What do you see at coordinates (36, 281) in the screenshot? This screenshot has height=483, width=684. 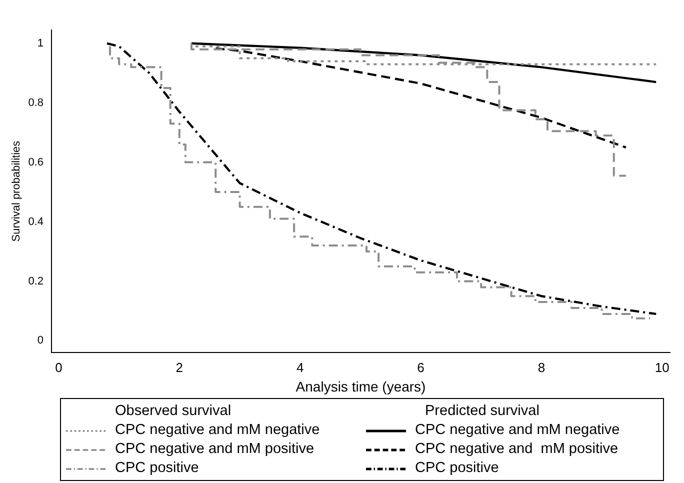 I see `y-tick-label: 0.2` at bounding box center [36, 281].